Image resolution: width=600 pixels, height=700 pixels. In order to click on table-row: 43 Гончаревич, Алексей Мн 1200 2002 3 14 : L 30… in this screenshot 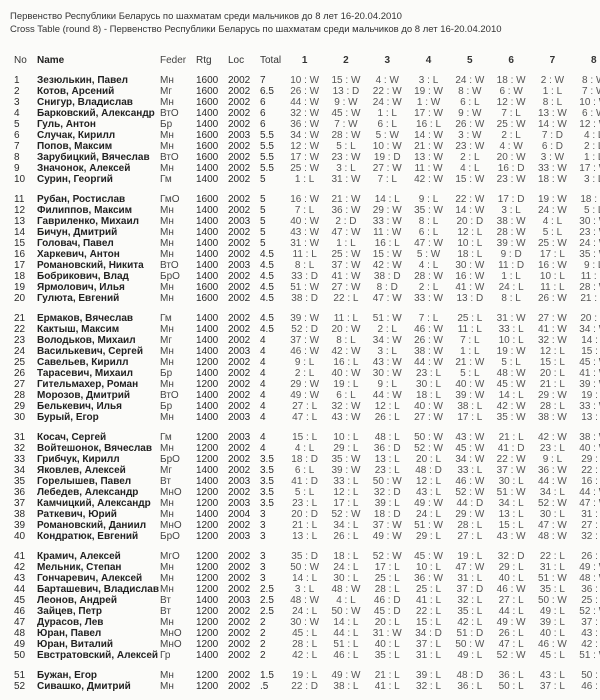, I will do `click(300, 578)`.